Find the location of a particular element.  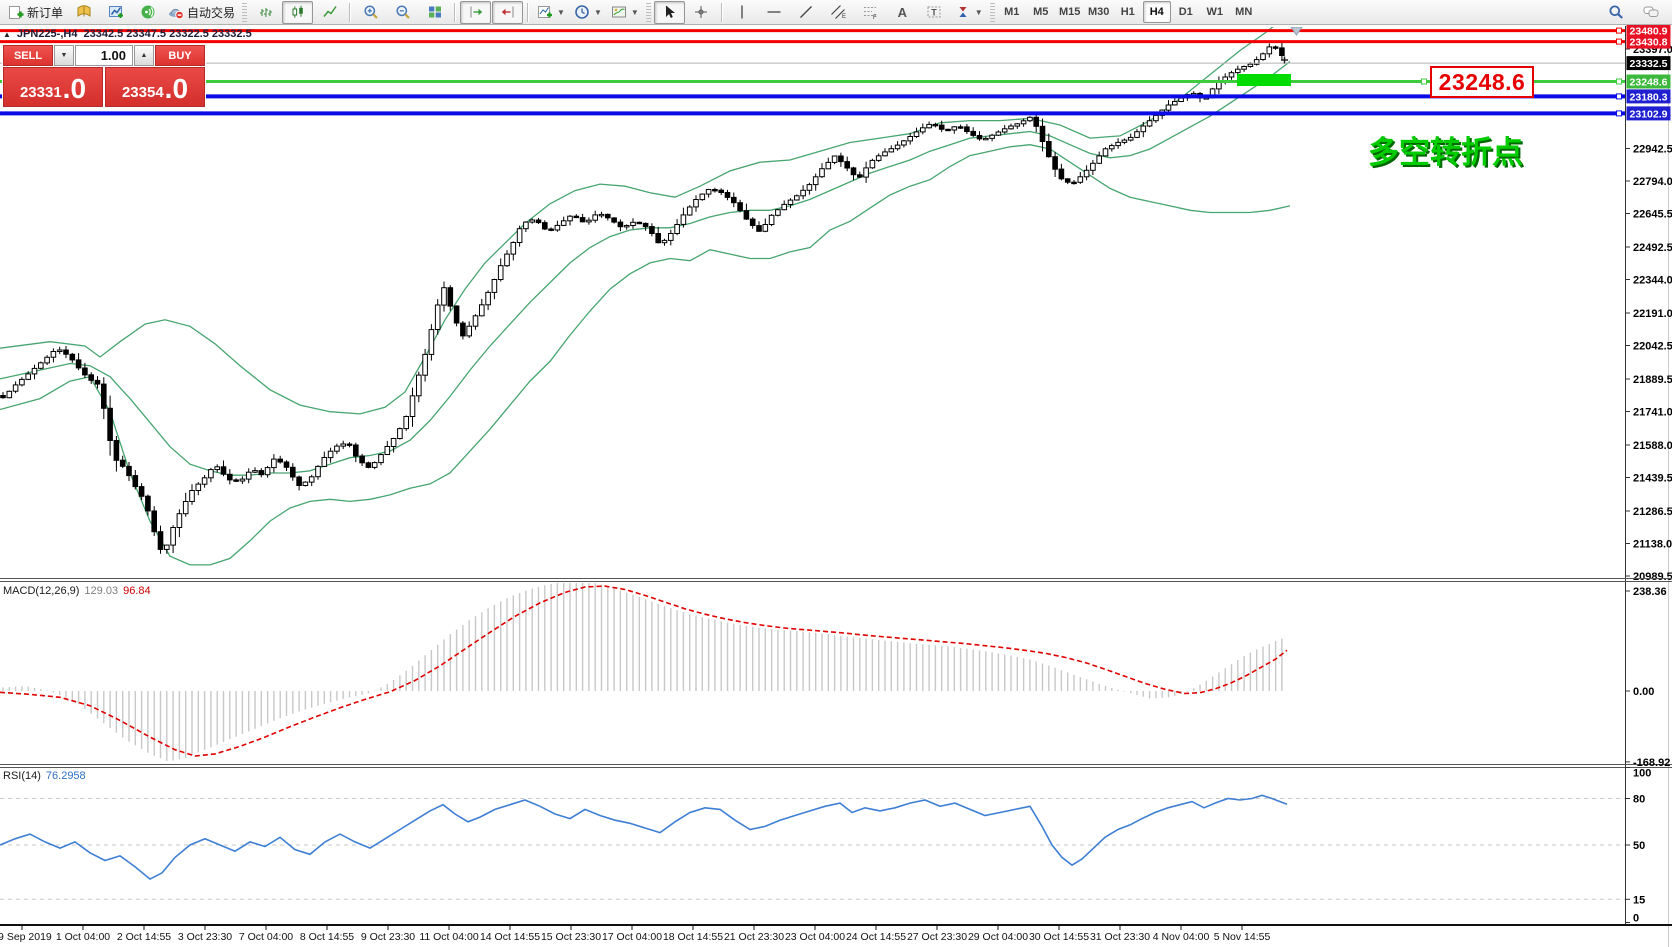

text-tool-button: A is located at coordinates (902, 12).